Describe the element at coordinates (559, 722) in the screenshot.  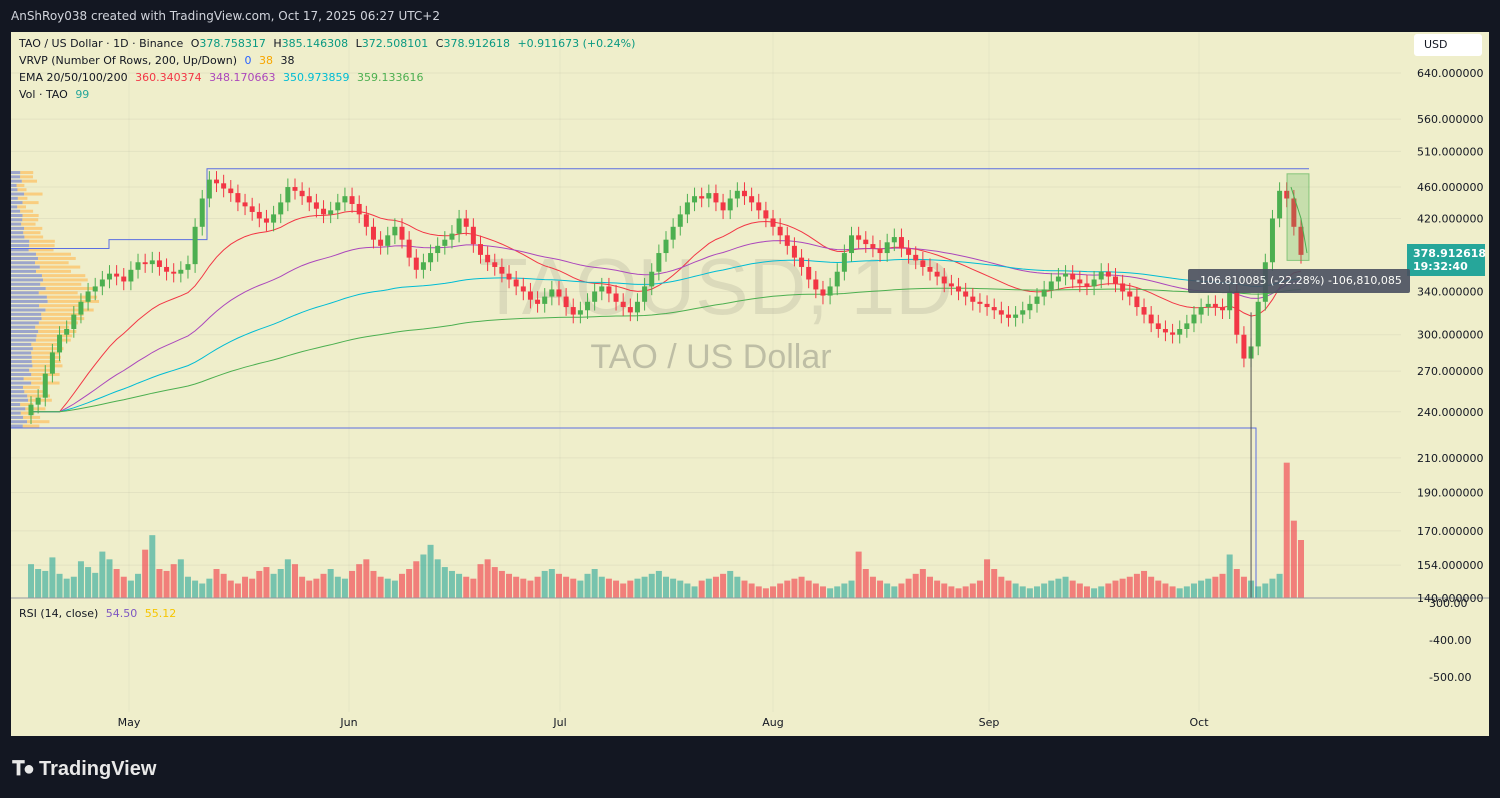
I see `time-tick-label: Jul` at that location.